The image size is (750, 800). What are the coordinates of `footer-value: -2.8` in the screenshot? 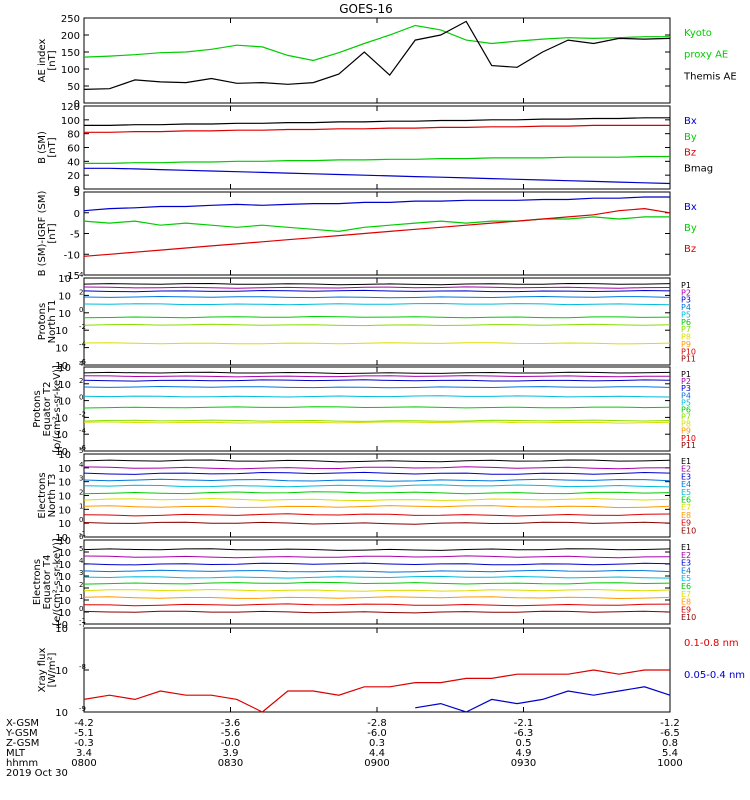 It's located at (377, 723).